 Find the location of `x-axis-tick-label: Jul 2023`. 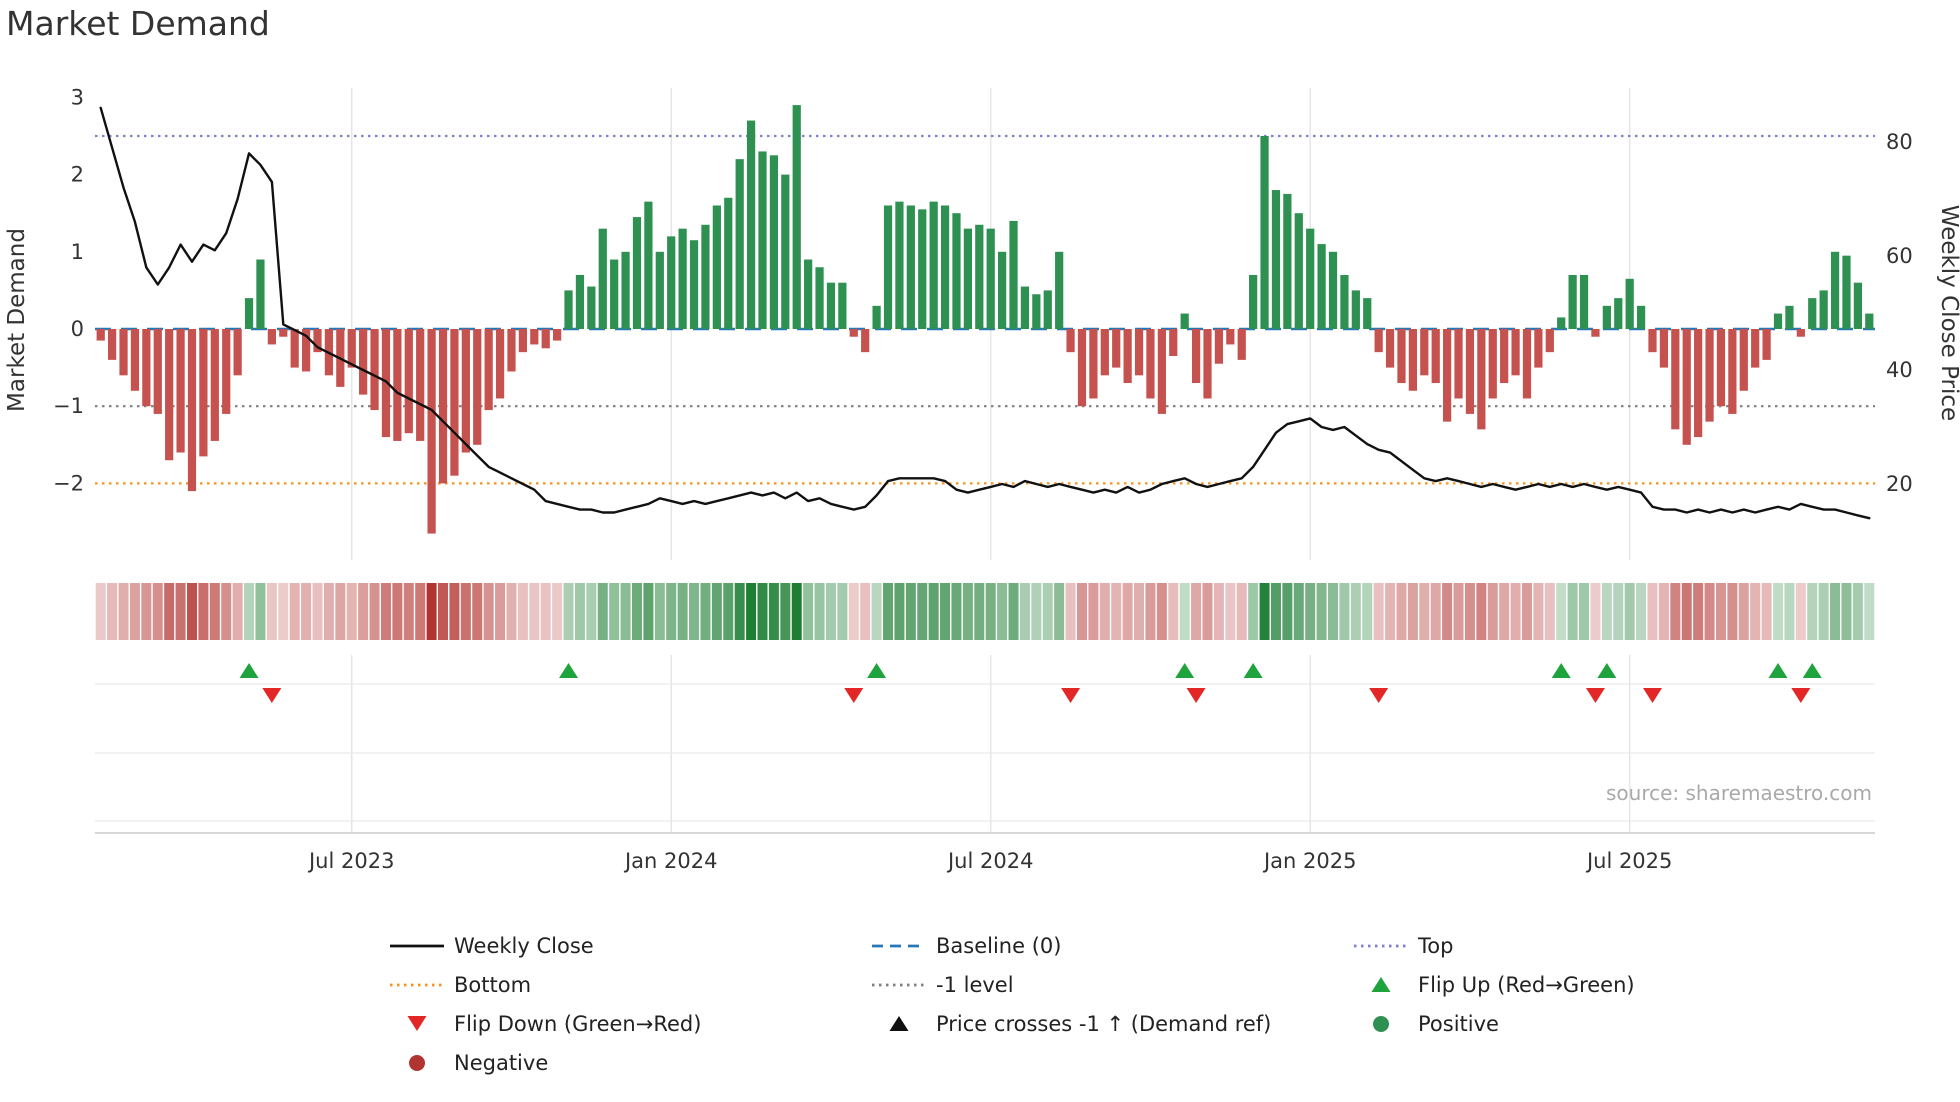

x-axis-tick-label: Jul 2023 is located at coordinates (350, 861).